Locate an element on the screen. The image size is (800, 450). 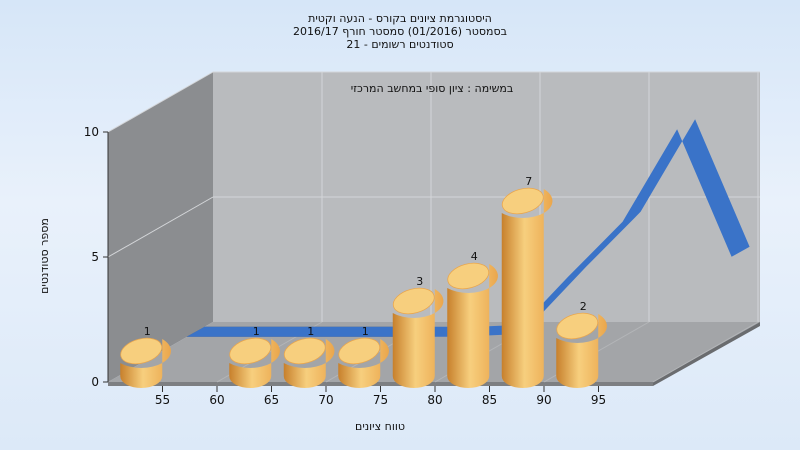
bar: 4 is located at coordinates (472, 319).